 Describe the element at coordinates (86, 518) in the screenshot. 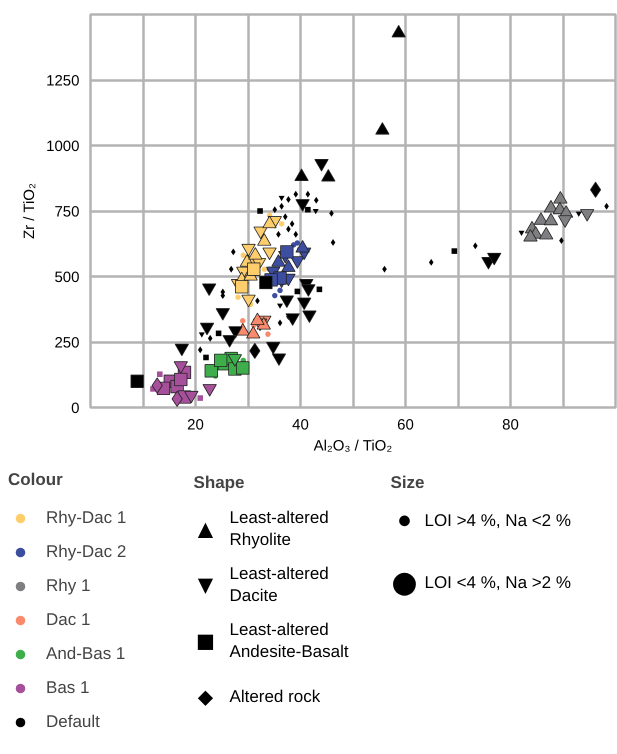

I see `legend-label: Rhy-Dac 1` at that location.